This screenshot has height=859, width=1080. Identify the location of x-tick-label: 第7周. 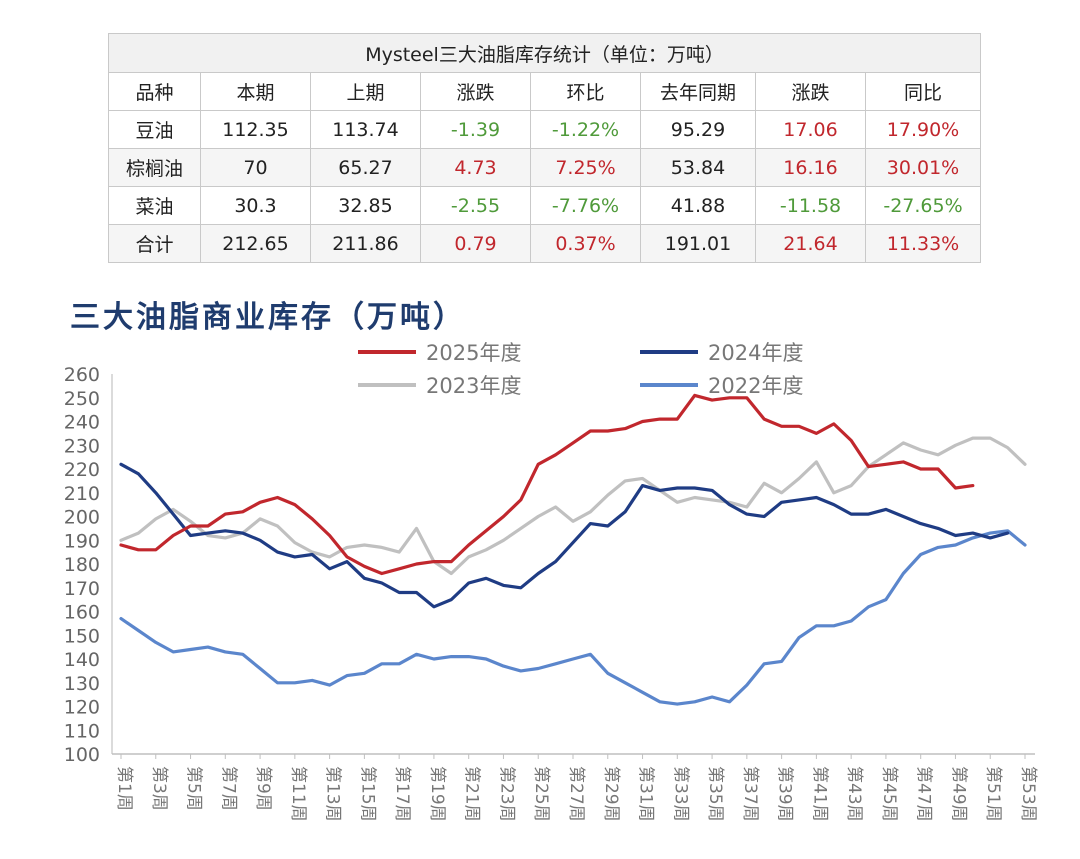
(228, 788).